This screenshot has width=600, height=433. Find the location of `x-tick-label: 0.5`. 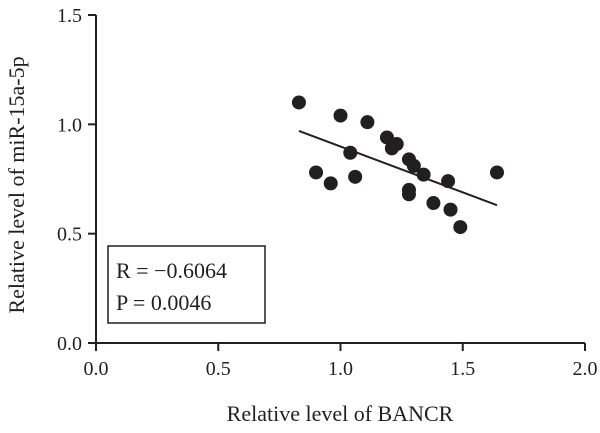

x-tick-label: 0.5 is located at coordinates (218, 369).